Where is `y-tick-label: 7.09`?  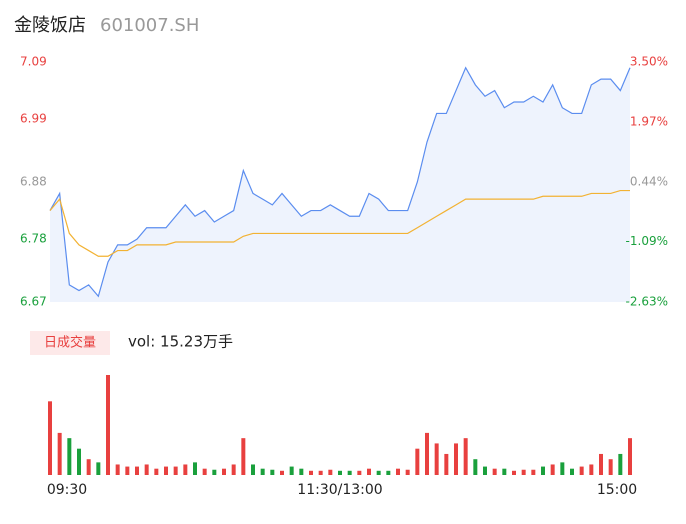 y-tick-label: 7.09 is located at coordinates (33, 62).